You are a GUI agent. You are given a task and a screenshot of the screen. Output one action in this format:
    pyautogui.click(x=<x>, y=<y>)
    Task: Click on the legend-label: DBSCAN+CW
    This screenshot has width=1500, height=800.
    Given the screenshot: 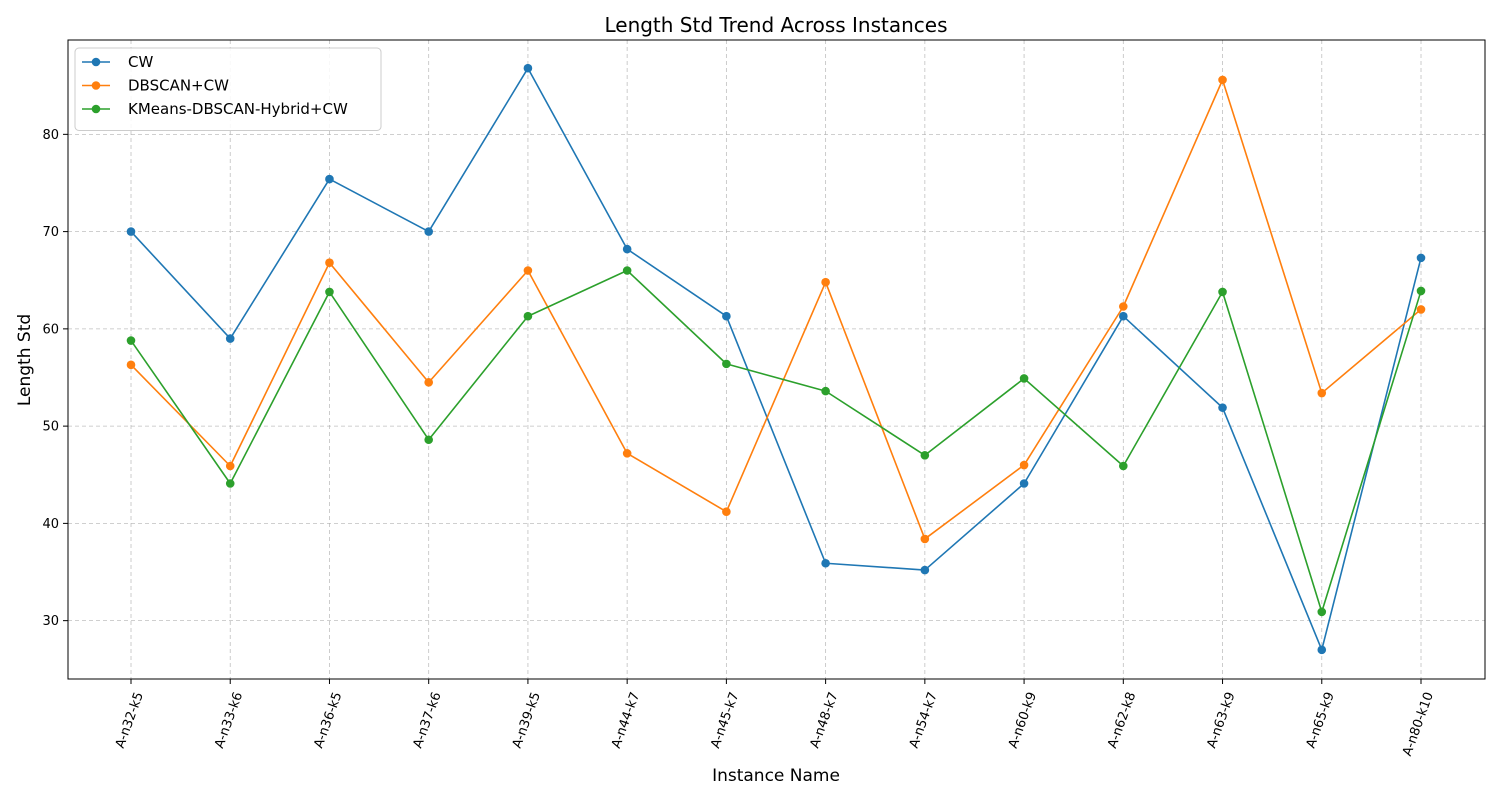 What is the action you would take?
    pyautogui.click(x=178, y=86)
    